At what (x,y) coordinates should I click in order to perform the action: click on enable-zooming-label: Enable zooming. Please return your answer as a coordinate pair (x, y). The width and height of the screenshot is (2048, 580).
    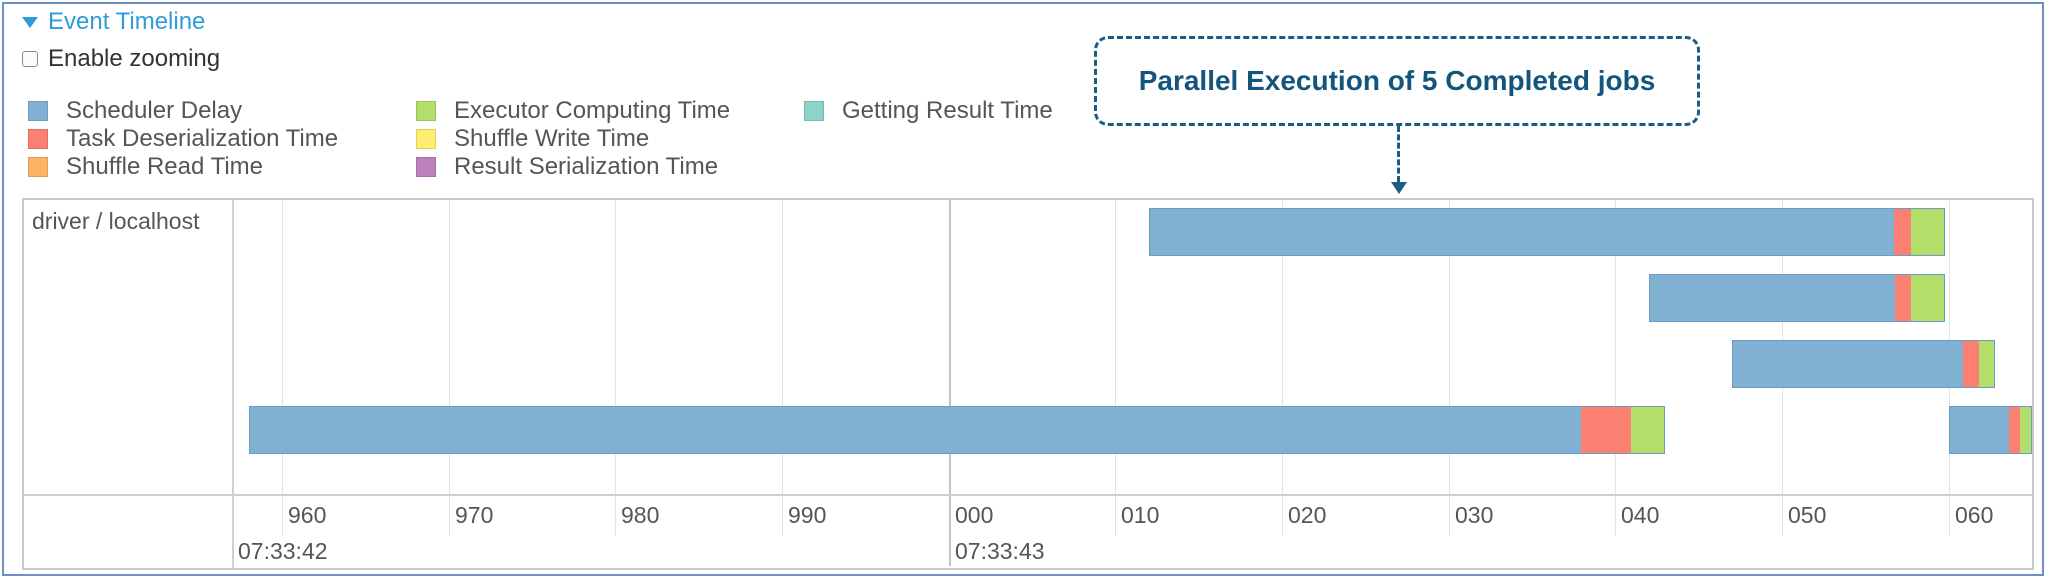
    Looking at the image, I should click on (134, 58).